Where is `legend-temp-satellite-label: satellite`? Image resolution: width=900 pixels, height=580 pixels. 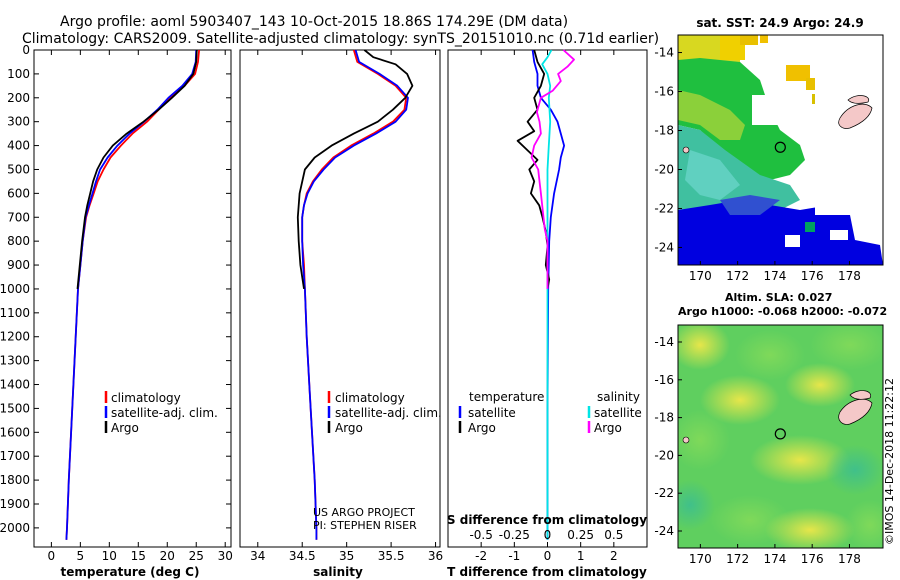 legend-temp-satellite-label: satellite is located at coordinates (492, 413).